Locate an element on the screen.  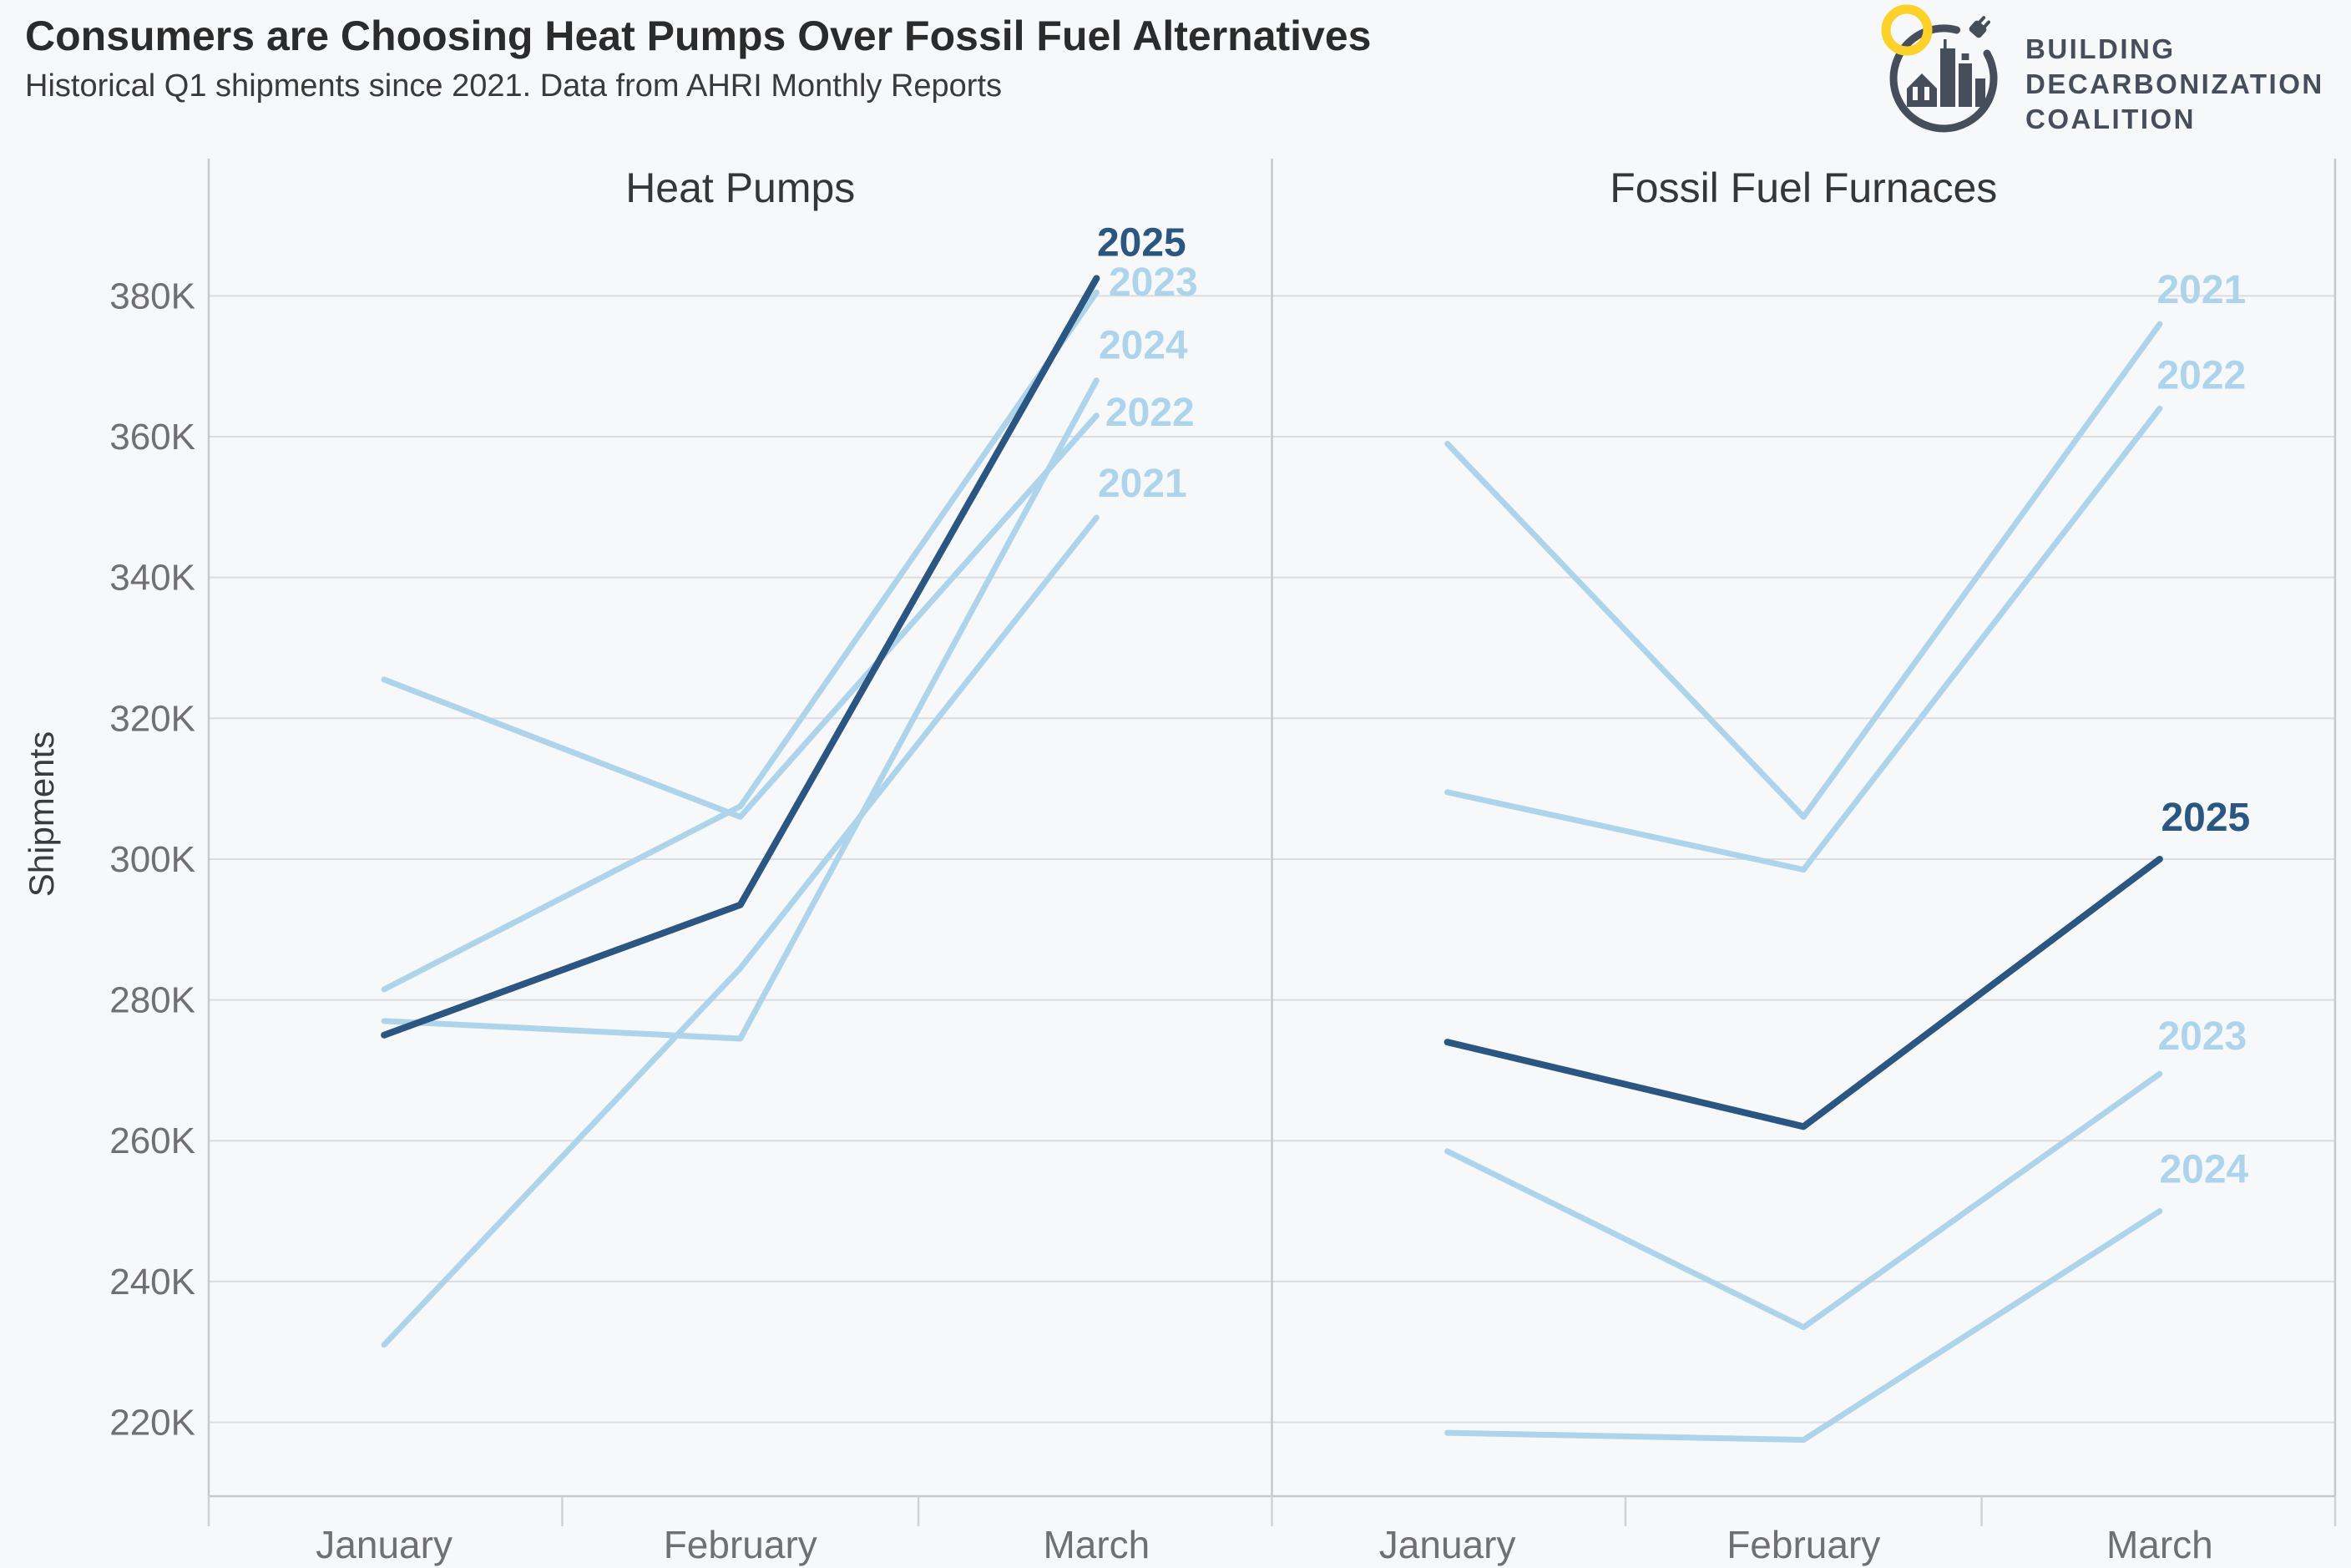
logo-wordmark: BUILDING DECARBONIZATION COALITION is located at coordinates (2174, 84).